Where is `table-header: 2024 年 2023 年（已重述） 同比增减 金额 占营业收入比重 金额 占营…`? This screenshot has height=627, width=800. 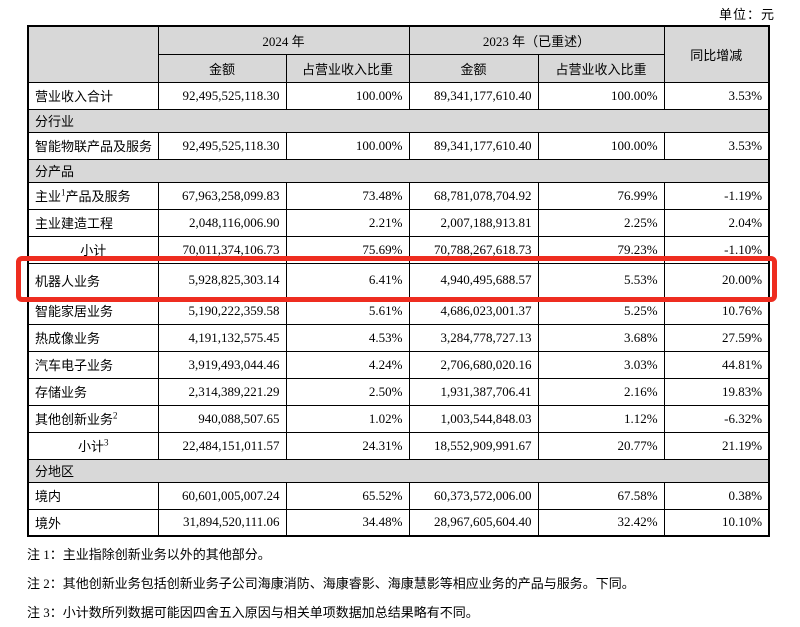
table-header: 2024 年 2023 年（已重述） 同比增减 金额 占营业收入比重 金额 占营… is located at coordinates (398, 54).